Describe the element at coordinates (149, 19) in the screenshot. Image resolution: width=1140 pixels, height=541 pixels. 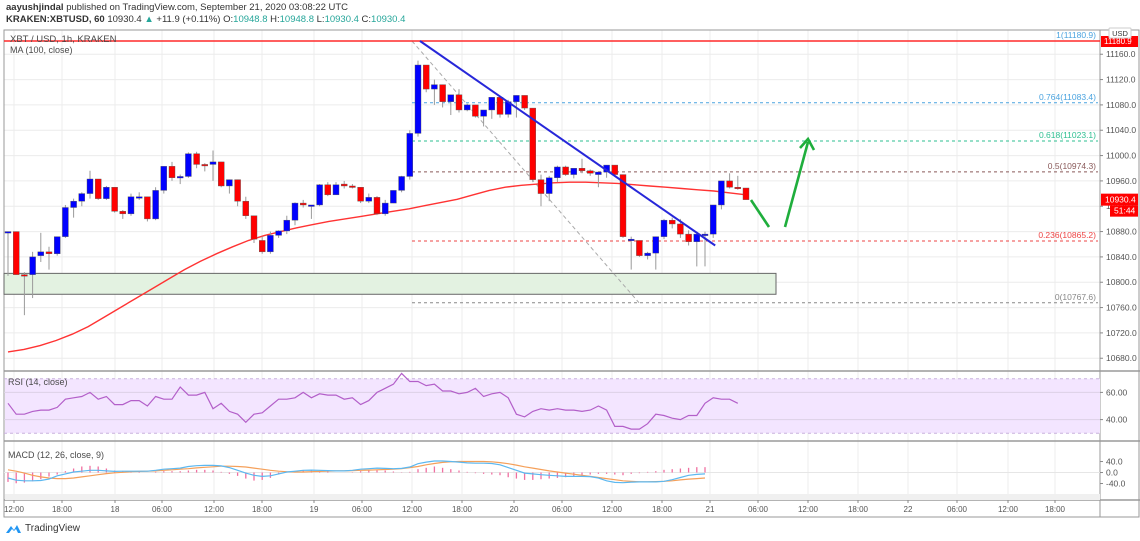
I see `change-up-icon: ▲` at that location.